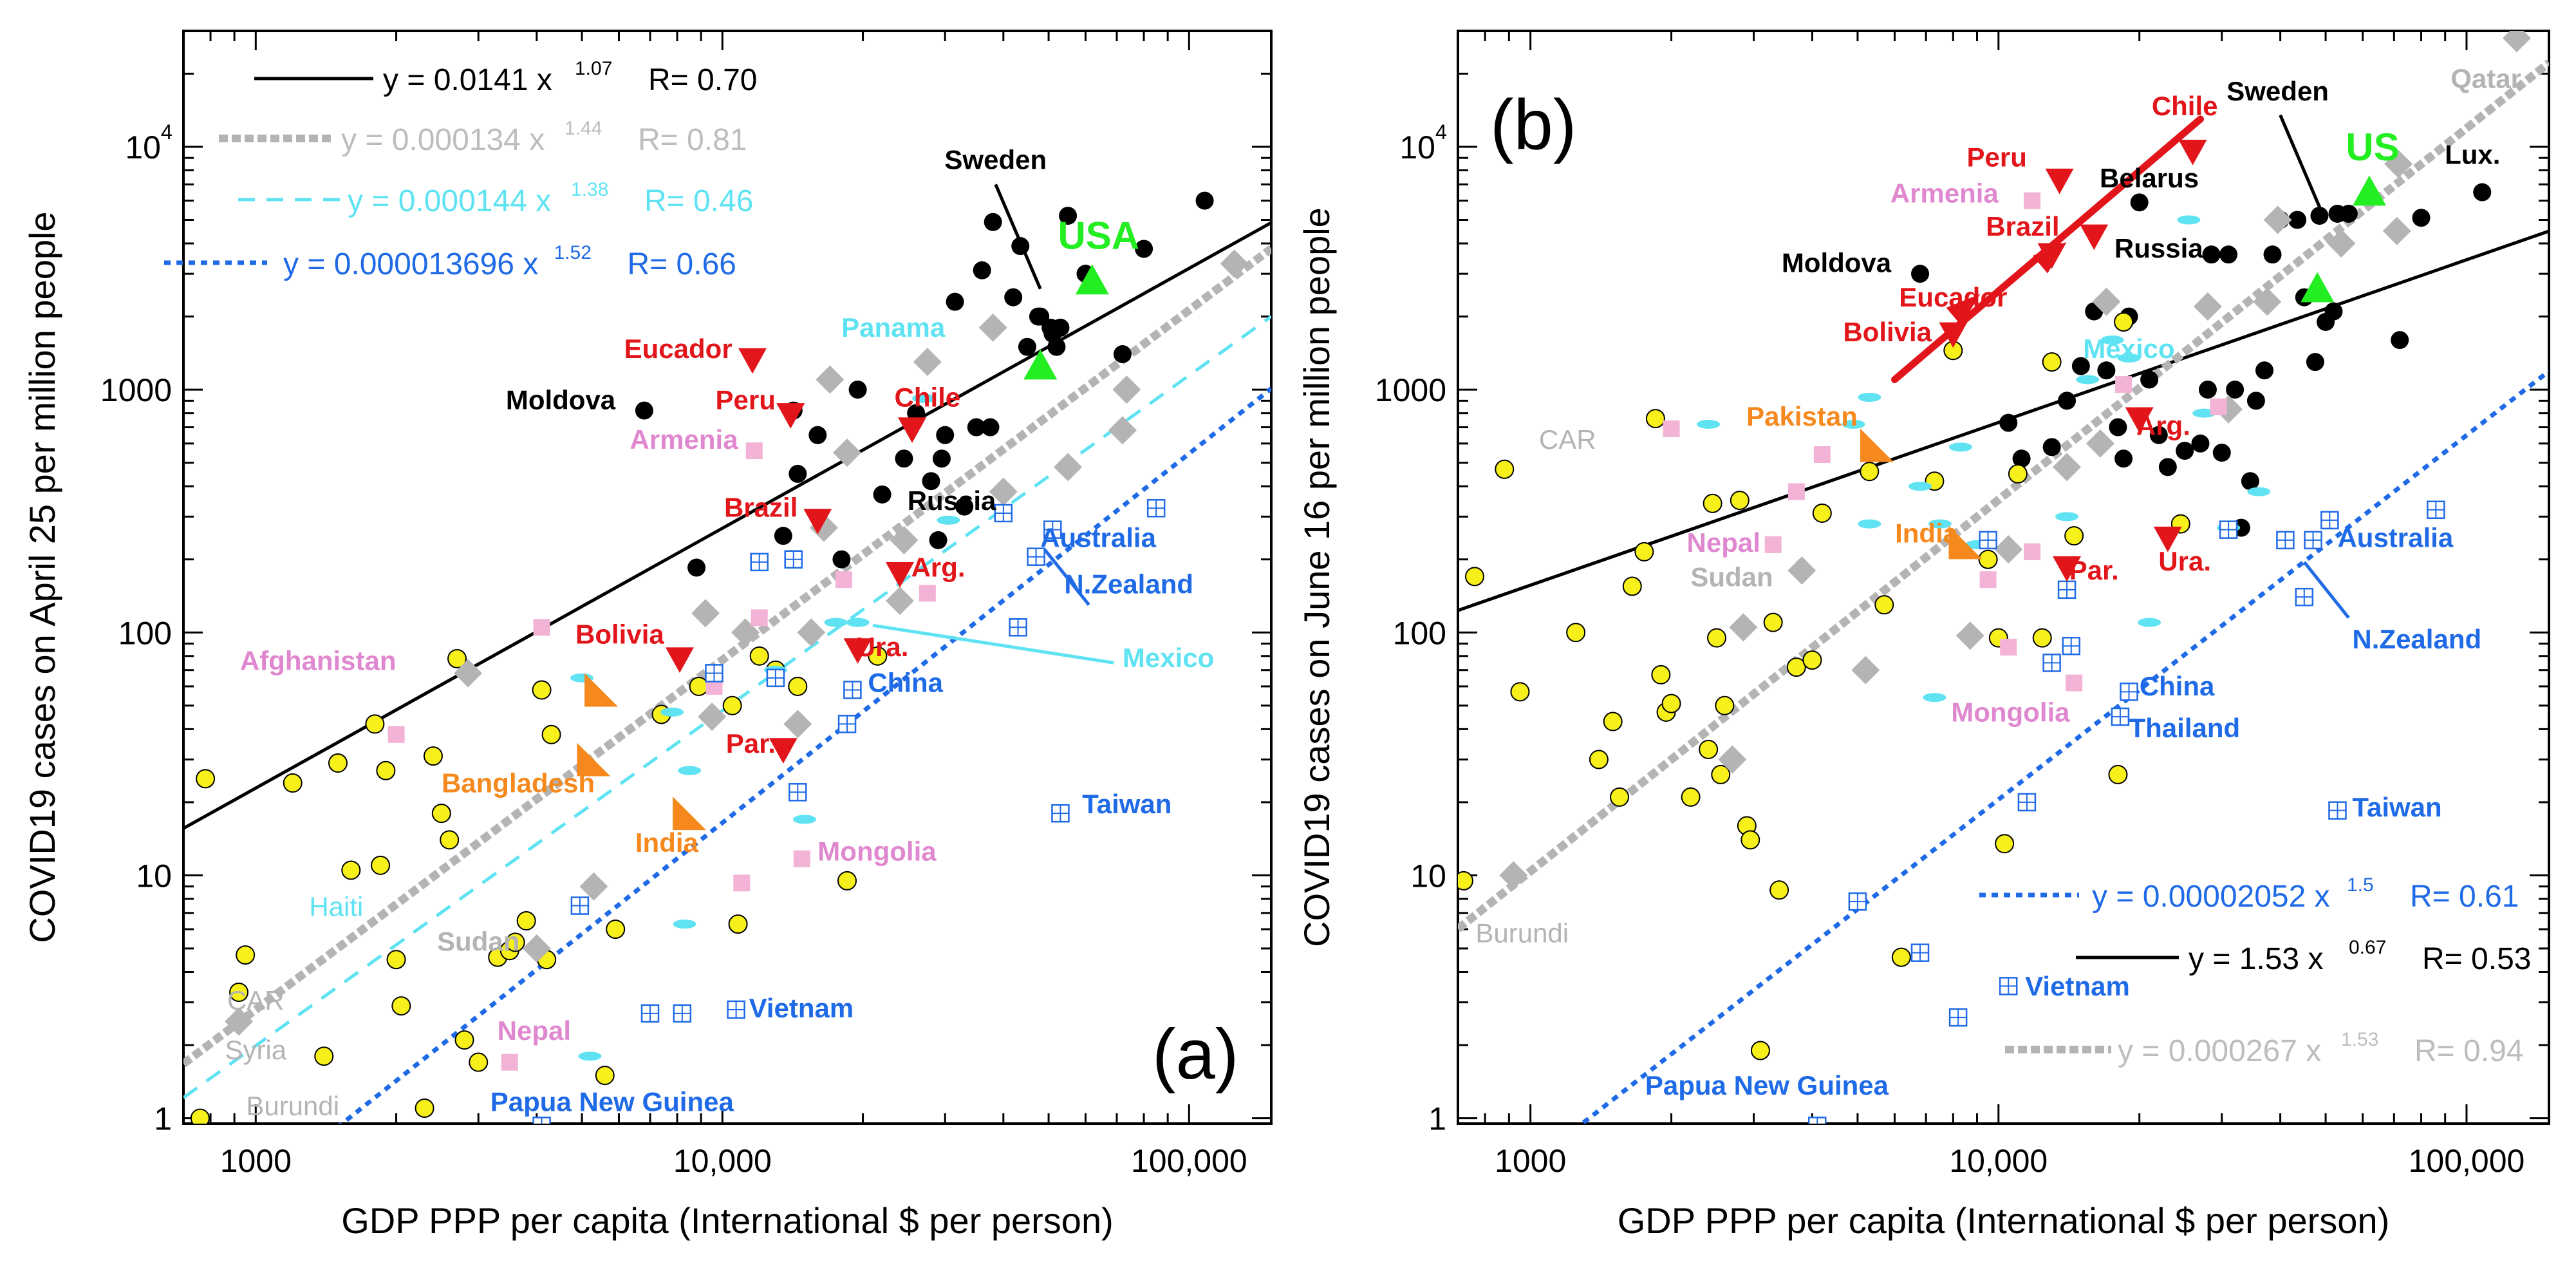 Image resolution: width=2576 pixels, height=1273 pixels. Describe the element at coordinates (256, 1000) in the screenshot. I see `annotation-label: CAR` at that location.